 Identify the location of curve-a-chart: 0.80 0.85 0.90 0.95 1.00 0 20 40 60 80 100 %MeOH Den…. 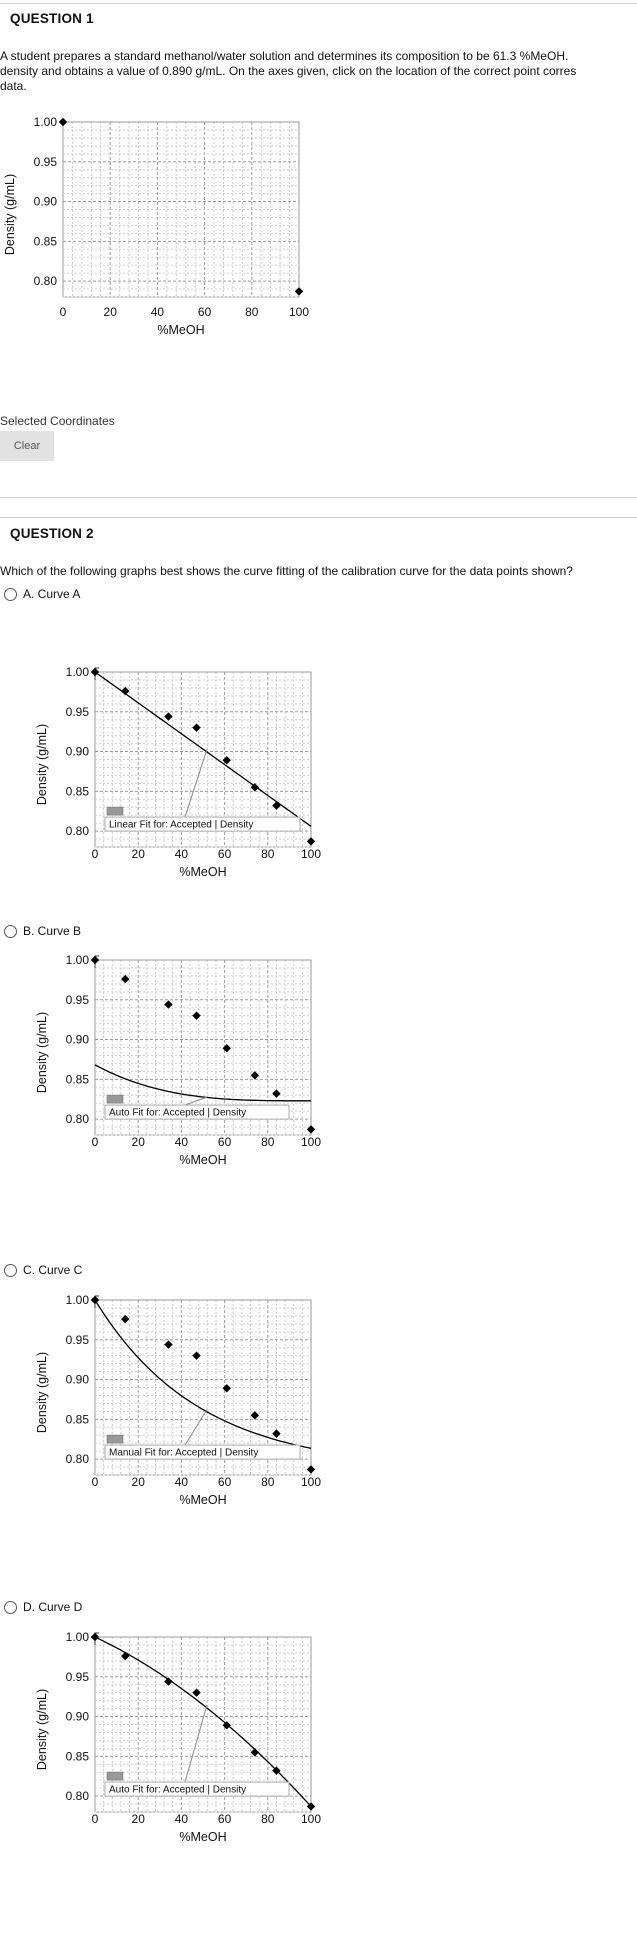
(178, 772).